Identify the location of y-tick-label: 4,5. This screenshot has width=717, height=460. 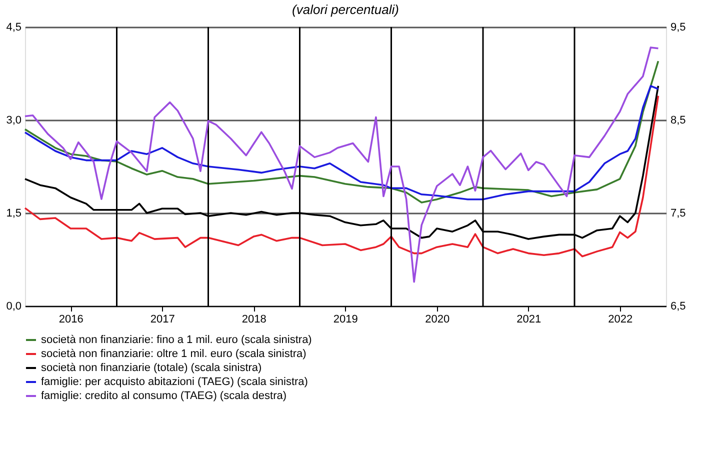
(14, 28).